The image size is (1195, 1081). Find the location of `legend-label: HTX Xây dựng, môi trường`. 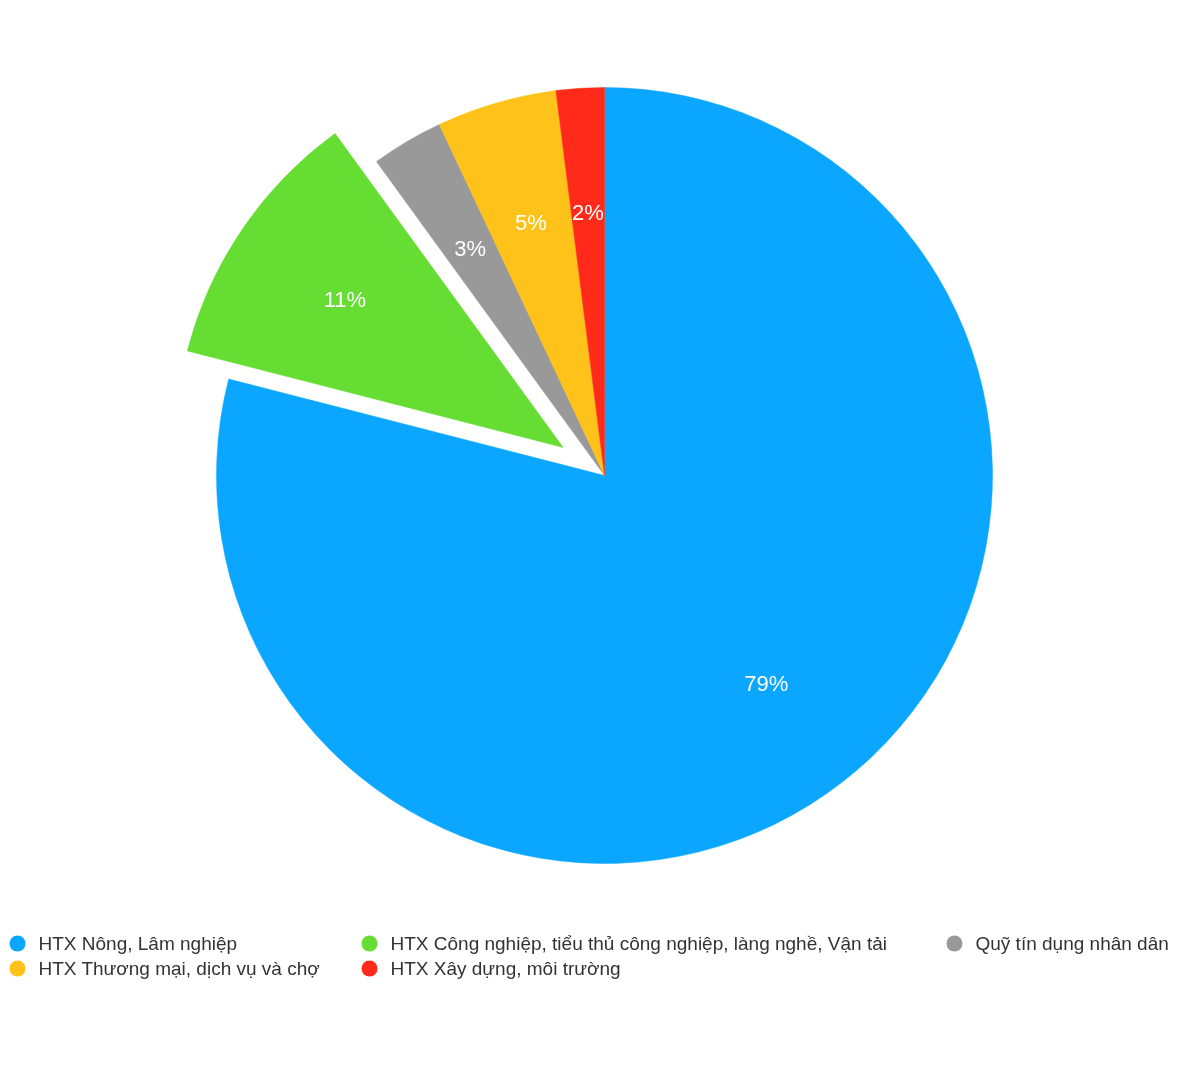

legend-label: HTX Xây dựng, môi trường is located at coordinates (505, 968).